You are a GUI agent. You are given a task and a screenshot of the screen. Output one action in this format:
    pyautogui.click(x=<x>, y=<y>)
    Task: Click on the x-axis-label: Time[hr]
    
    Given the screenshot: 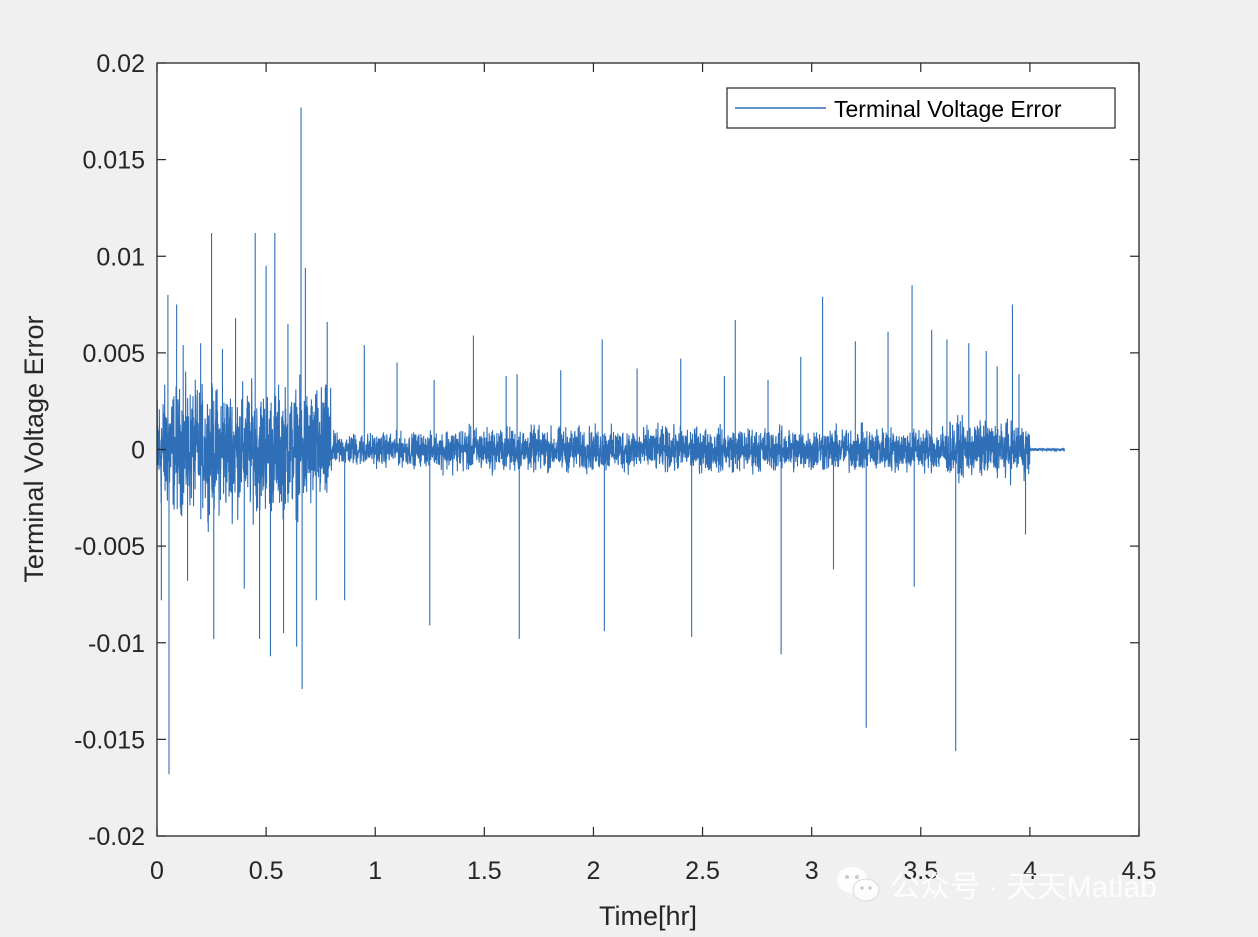 What is the action you would take?
    pyautogui.click(x=648, y=916)
    